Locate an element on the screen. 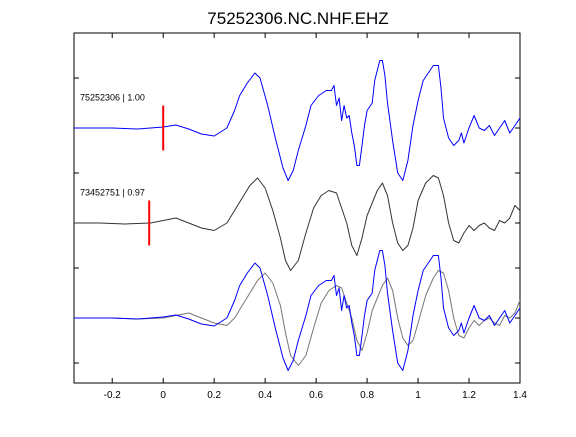 Image resolution: width=576 pixels, height=437 pixels. trace-label: 75252306 | 1.00 is located at coordinates (112, 98).